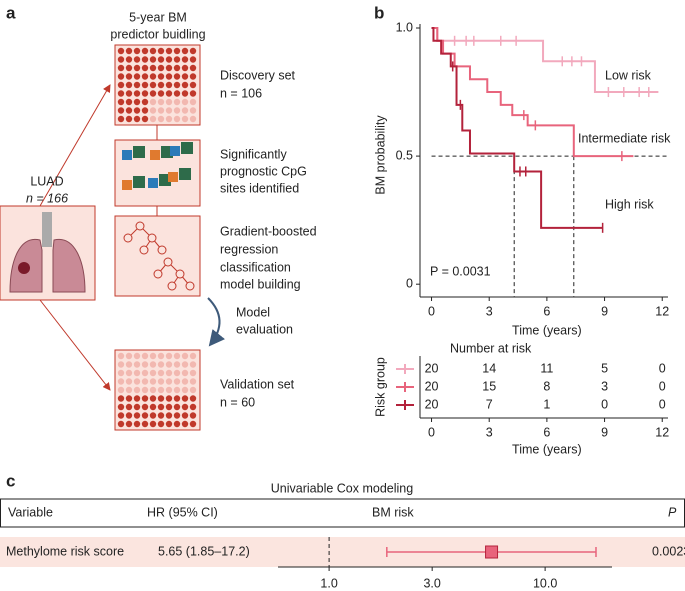  Describe the element at coordinates (489, 311) in the screenshot. I see `x-tick-label: 3` at that location.